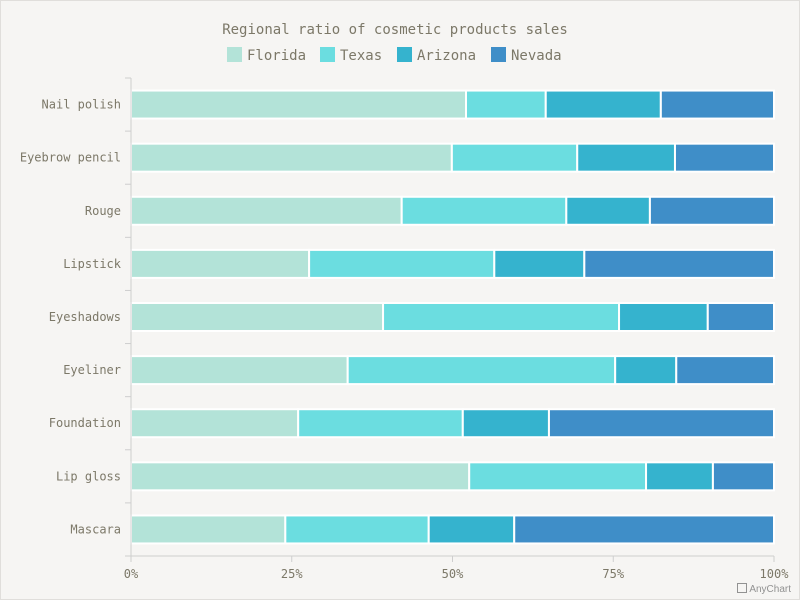 This screenshot has height=600, width=800. I want to click on bar-foundation-nevada, so click(661, 423).